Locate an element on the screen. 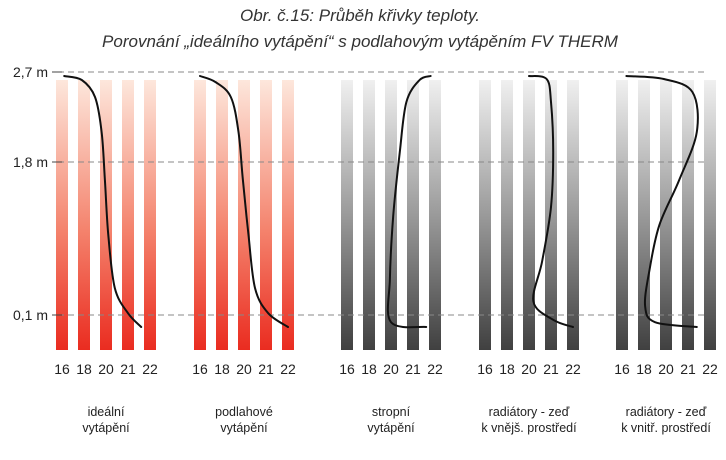 This screenshot has height=460, width=726. panel-caption: stropní is located at coordinates (391, 412).